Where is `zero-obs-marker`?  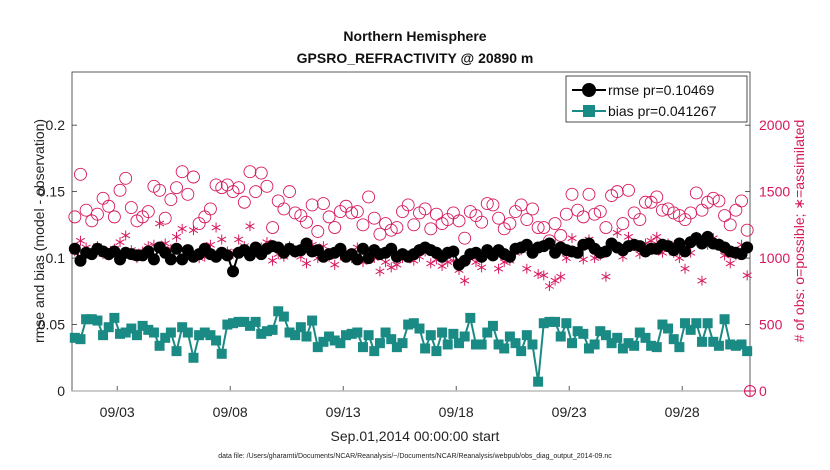 zero-obs-marker is located at coordinates (750, 391).